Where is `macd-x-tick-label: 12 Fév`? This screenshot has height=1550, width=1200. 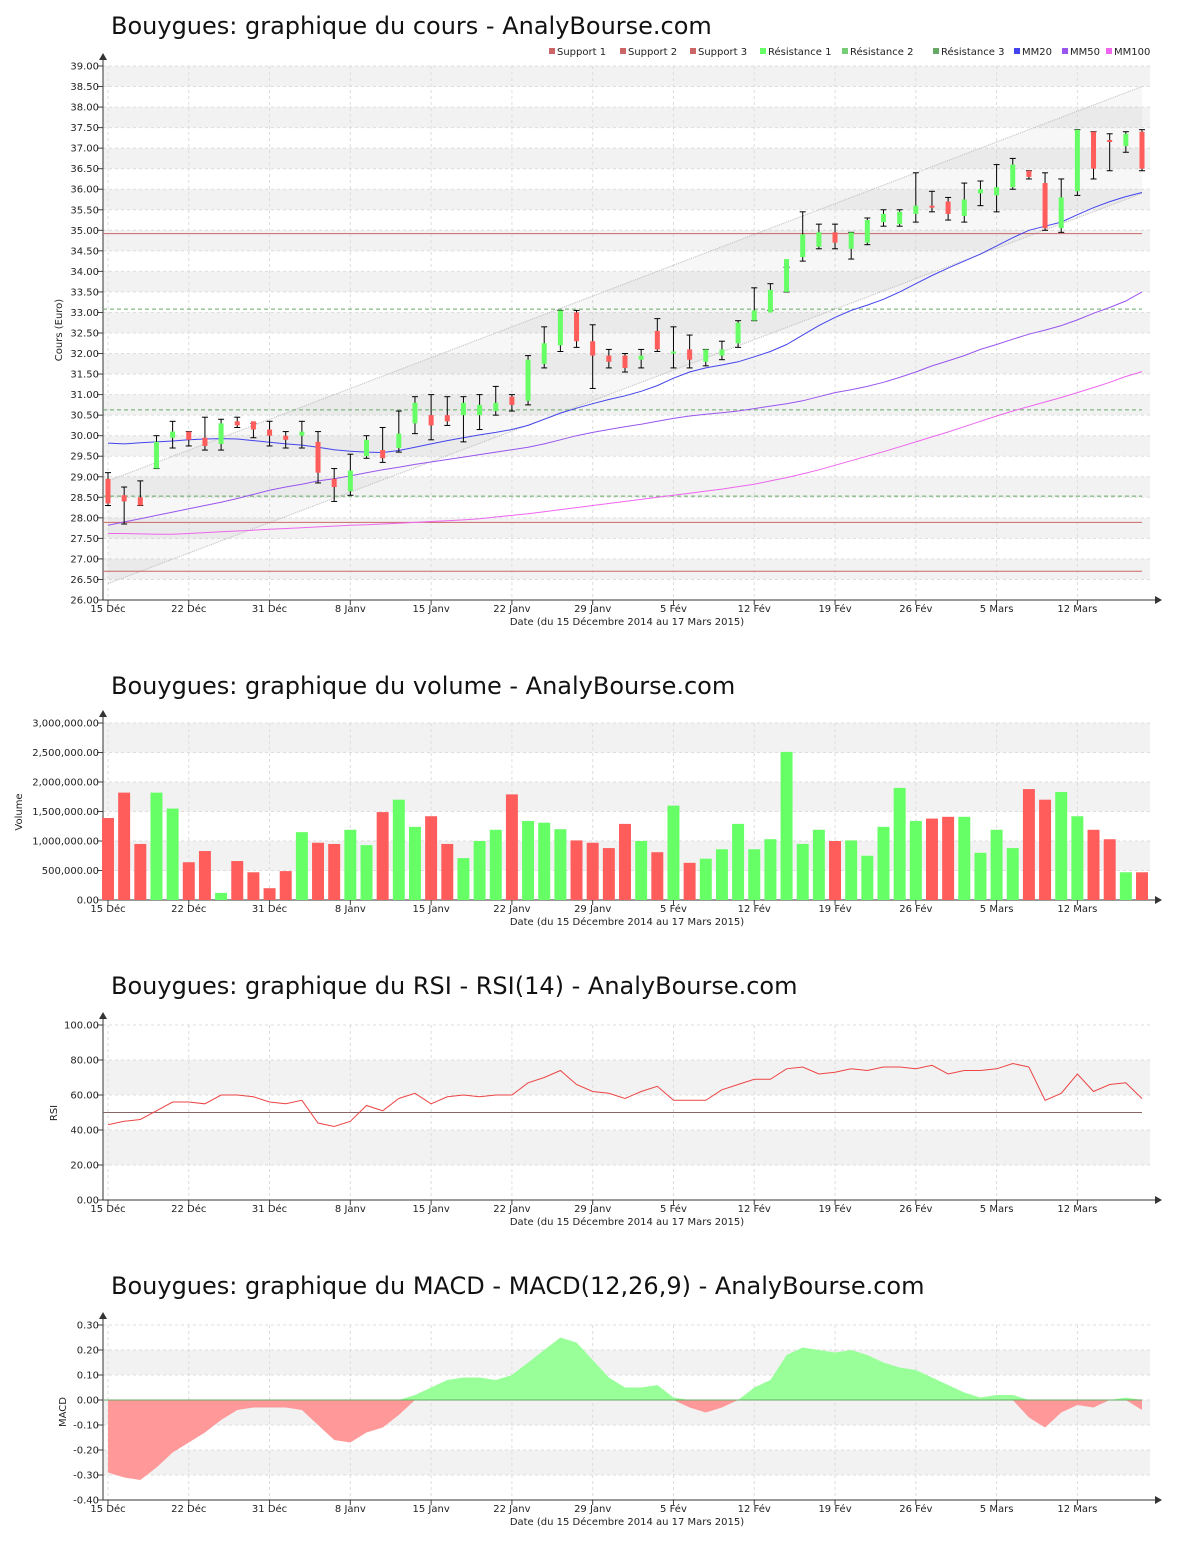
macd-x-tick-label: 12 Fév is located at coordinates (754, 1509).